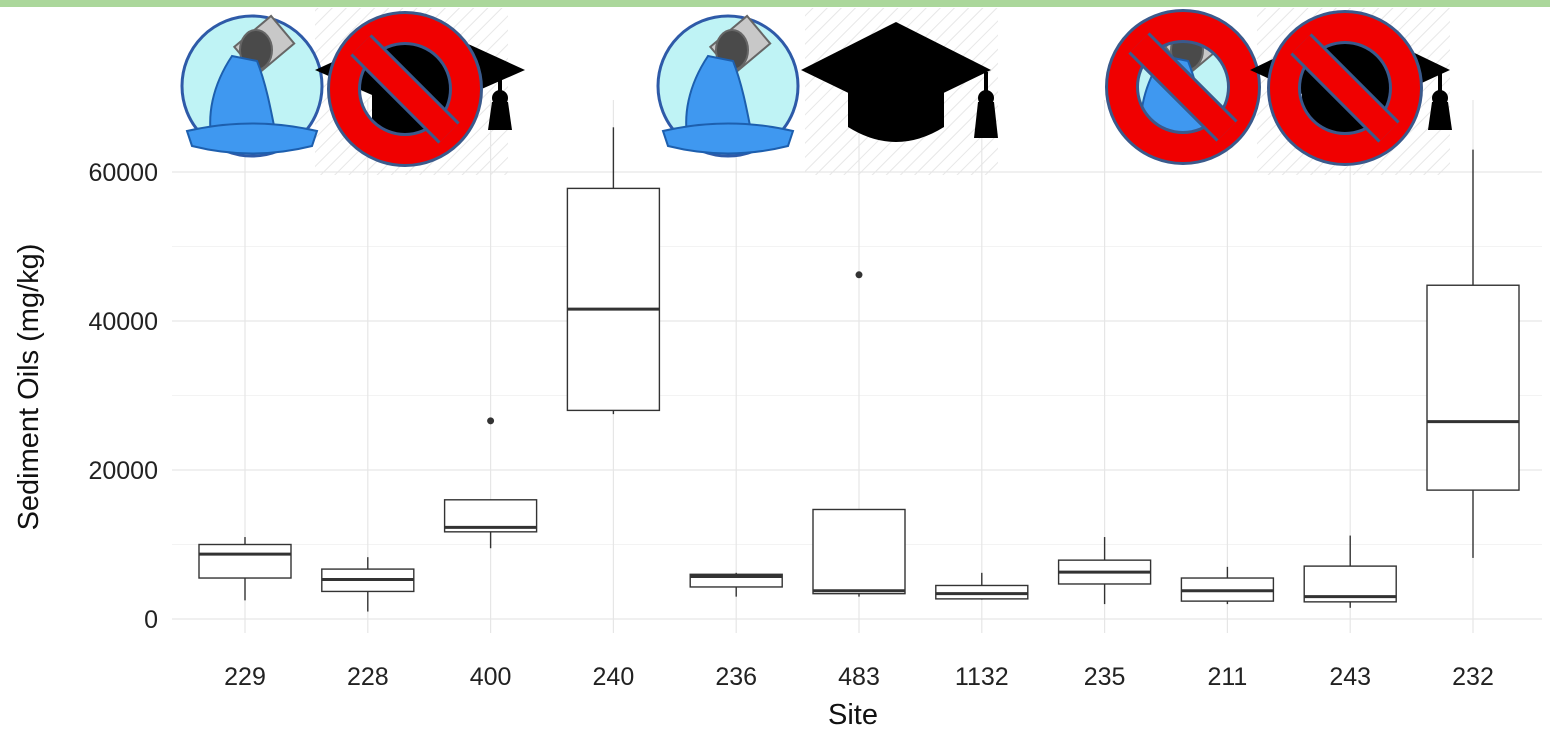 The image size is (1550, 732). Describe the element at coordinates (245, 677) in the screenshot. I see `x-tick-label: 229` at that location.